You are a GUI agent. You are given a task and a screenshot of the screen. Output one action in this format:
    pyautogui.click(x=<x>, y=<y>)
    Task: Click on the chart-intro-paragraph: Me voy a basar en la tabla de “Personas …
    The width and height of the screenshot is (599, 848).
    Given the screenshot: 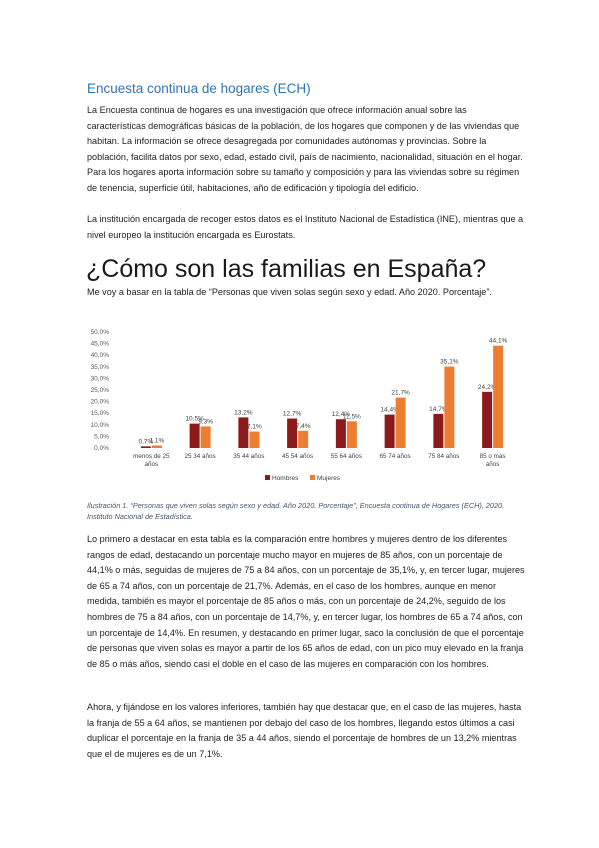 What is the action you would take?
    pyautogui.click(x=289, y=292)
    